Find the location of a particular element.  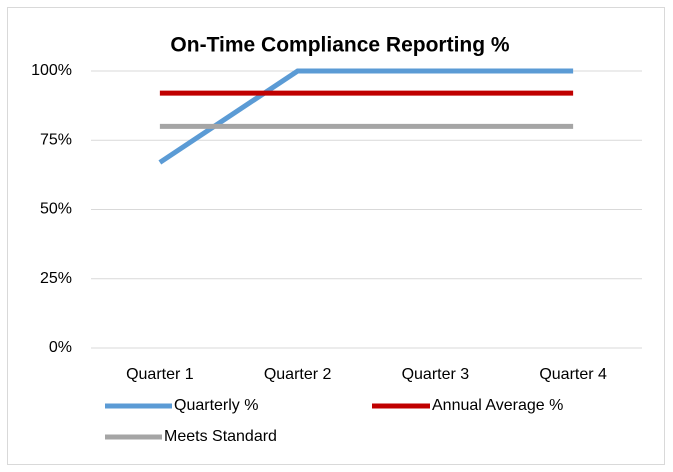

legend-label: Meets Standard is located at coordinates (220, 436).